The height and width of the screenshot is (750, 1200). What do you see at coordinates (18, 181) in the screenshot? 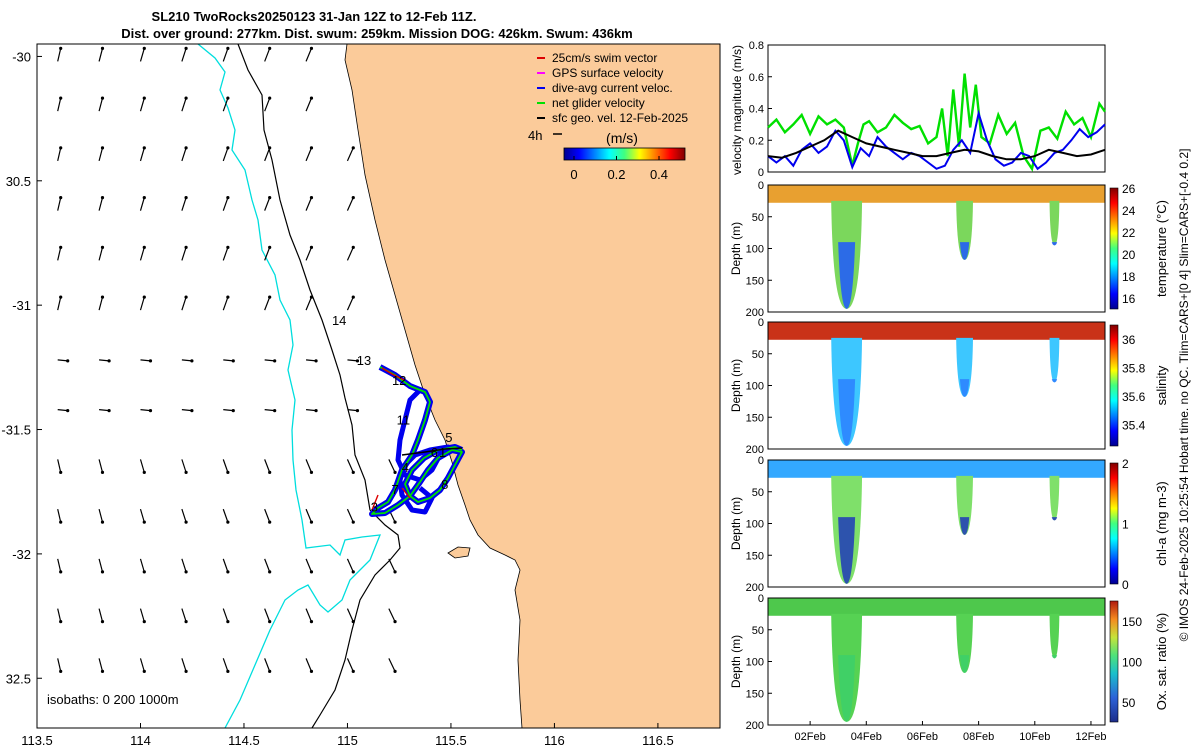
I see `map-ytick-label: 30.5` at bounding box center [18, 181].